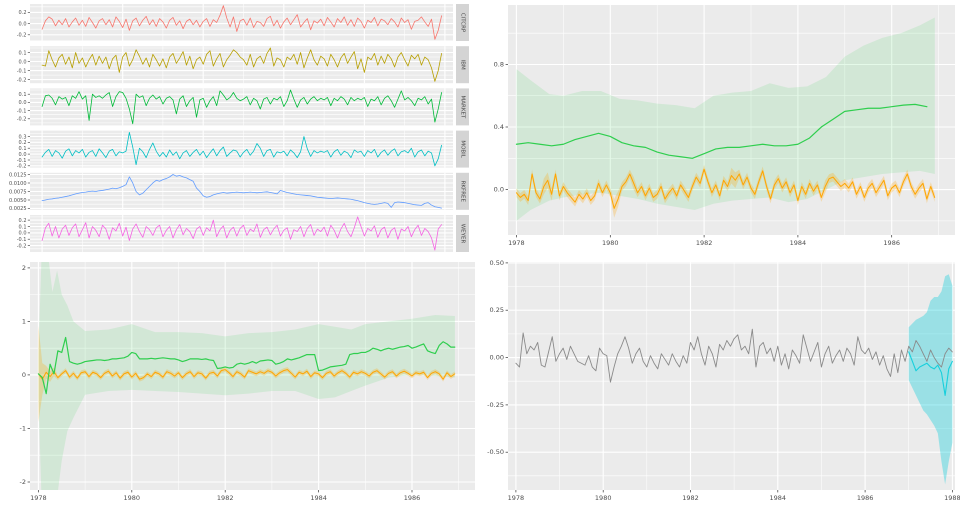 The width and height of the screenshot is (960, 508). Describe the element at coordinates (23, 429) in the screenshot. I see `svg-text: -1` at that location.